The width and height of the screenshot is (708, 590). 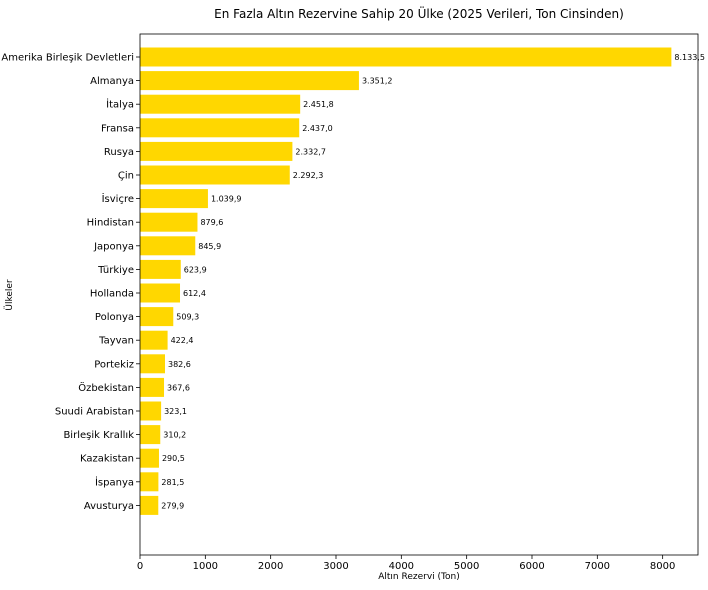 I want to click on category-label: Japonya, so click(x=113, y=246).